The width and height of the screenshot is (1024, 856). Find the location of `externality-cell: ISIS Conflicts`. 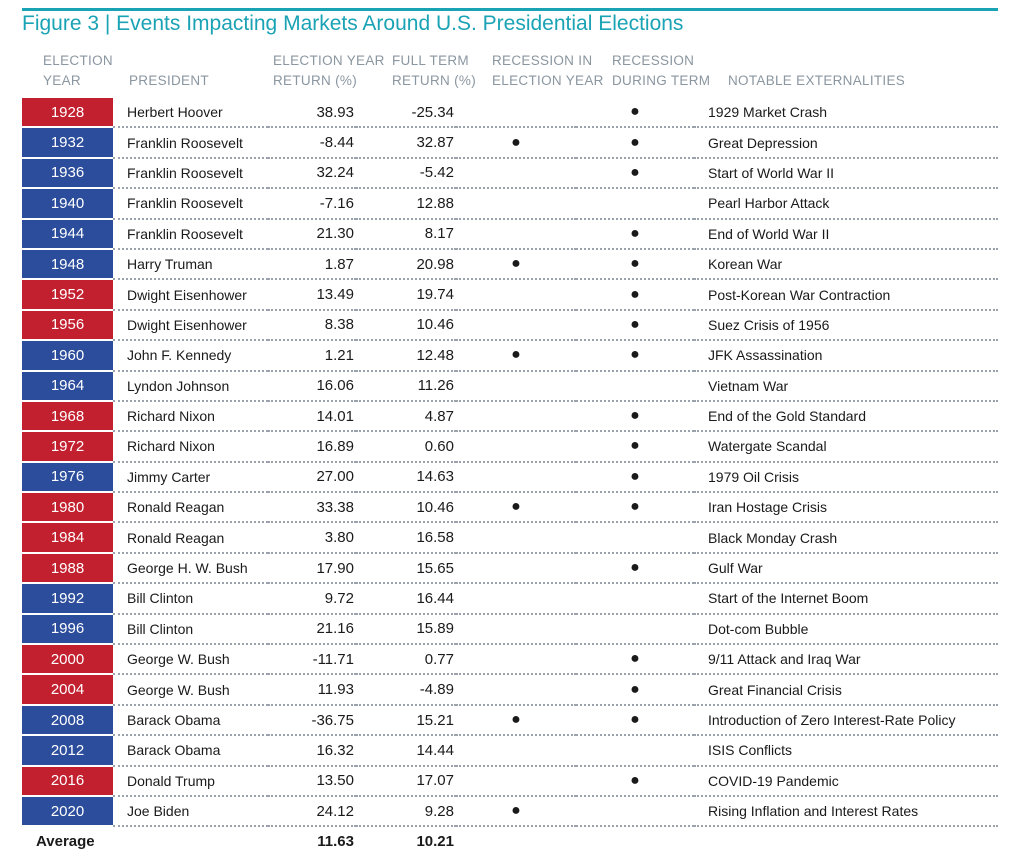

externality-cell: ISIS Conflicts is located at coordinates (846, 751).